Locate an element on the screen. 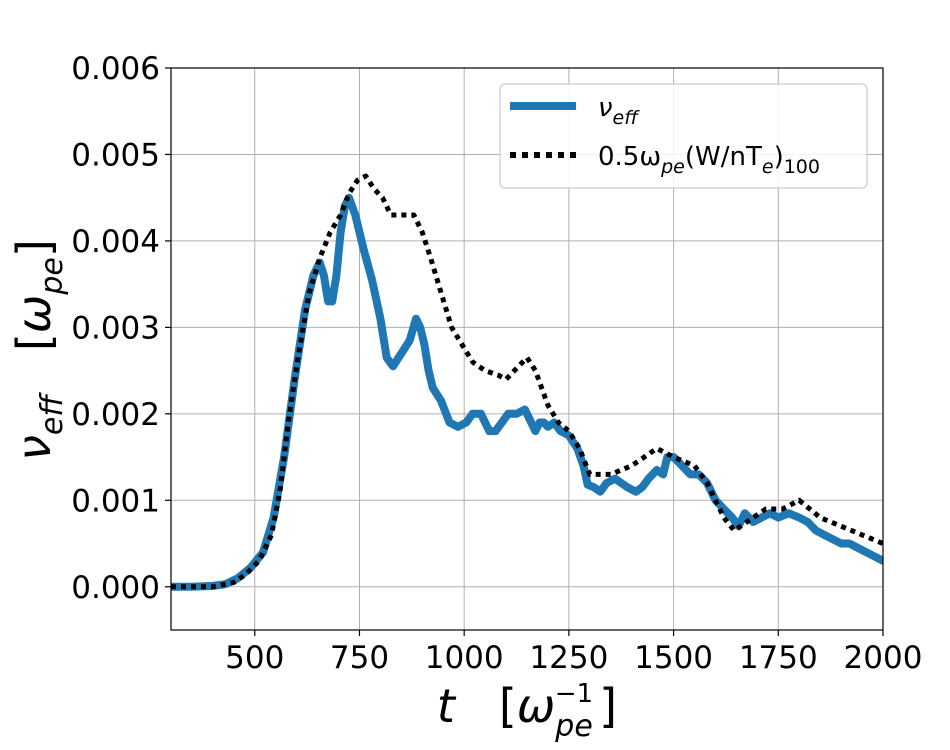 The height and width of the screenshot is (750, 950). y-tick-label: 0.001 is located at coordinates (115, 501).